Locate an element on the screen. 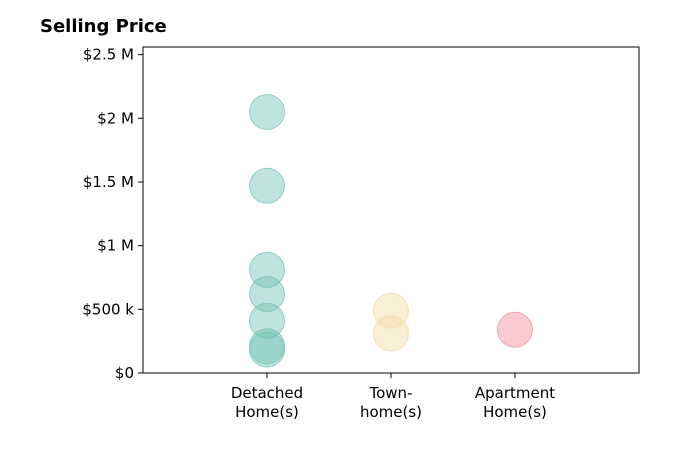 The width and height of the screenshot is (679, 462). x-tick-label: Town-home(s) is located at coordinates (391, 402).